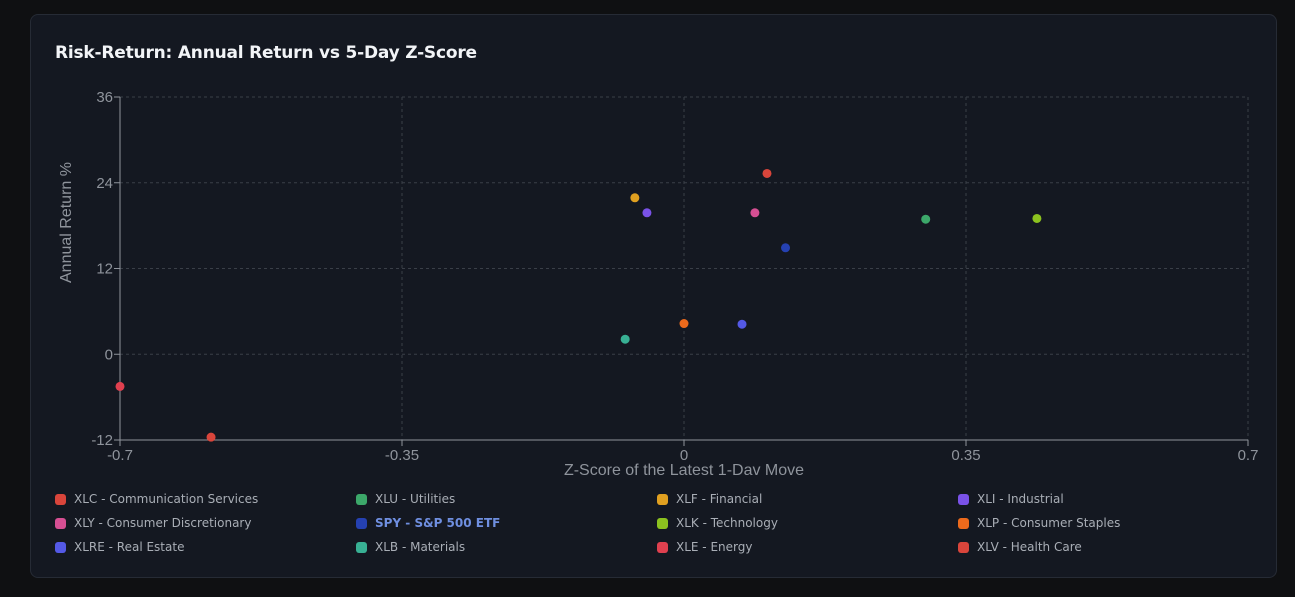 Image resolution: width=1295 pixels, height=597 pixels. What do you see at coordinates (438, 523) in the screenshot?
I see `legend-label: SPY - S&P 500 ETF` at bounding box center [438, 523].